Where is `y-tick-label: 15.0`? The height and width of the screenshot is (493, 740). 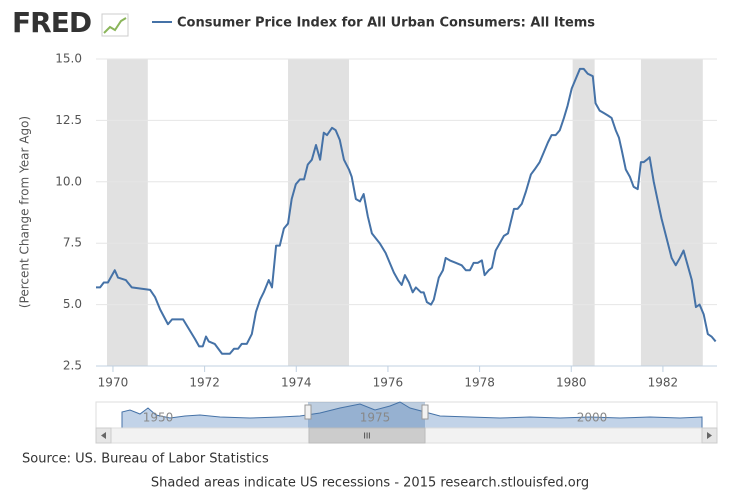
y-tick-label: 15.0 is located at coordinates (68, 59).